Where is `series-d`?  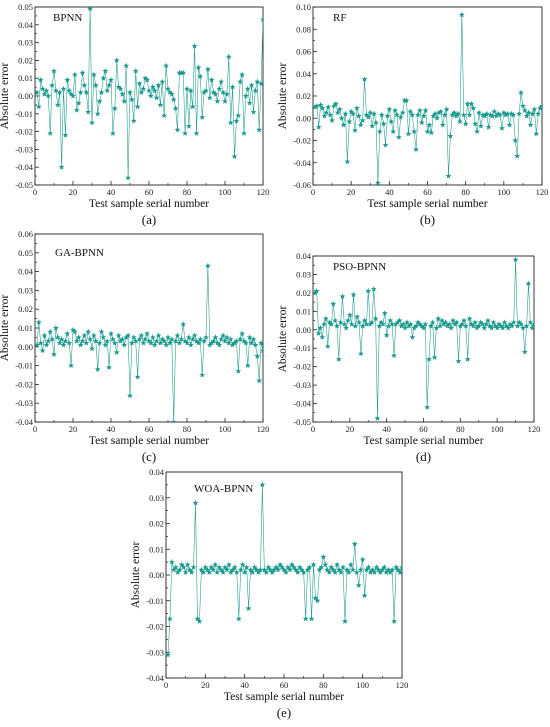 series-d is located at coordinates (423, 338).